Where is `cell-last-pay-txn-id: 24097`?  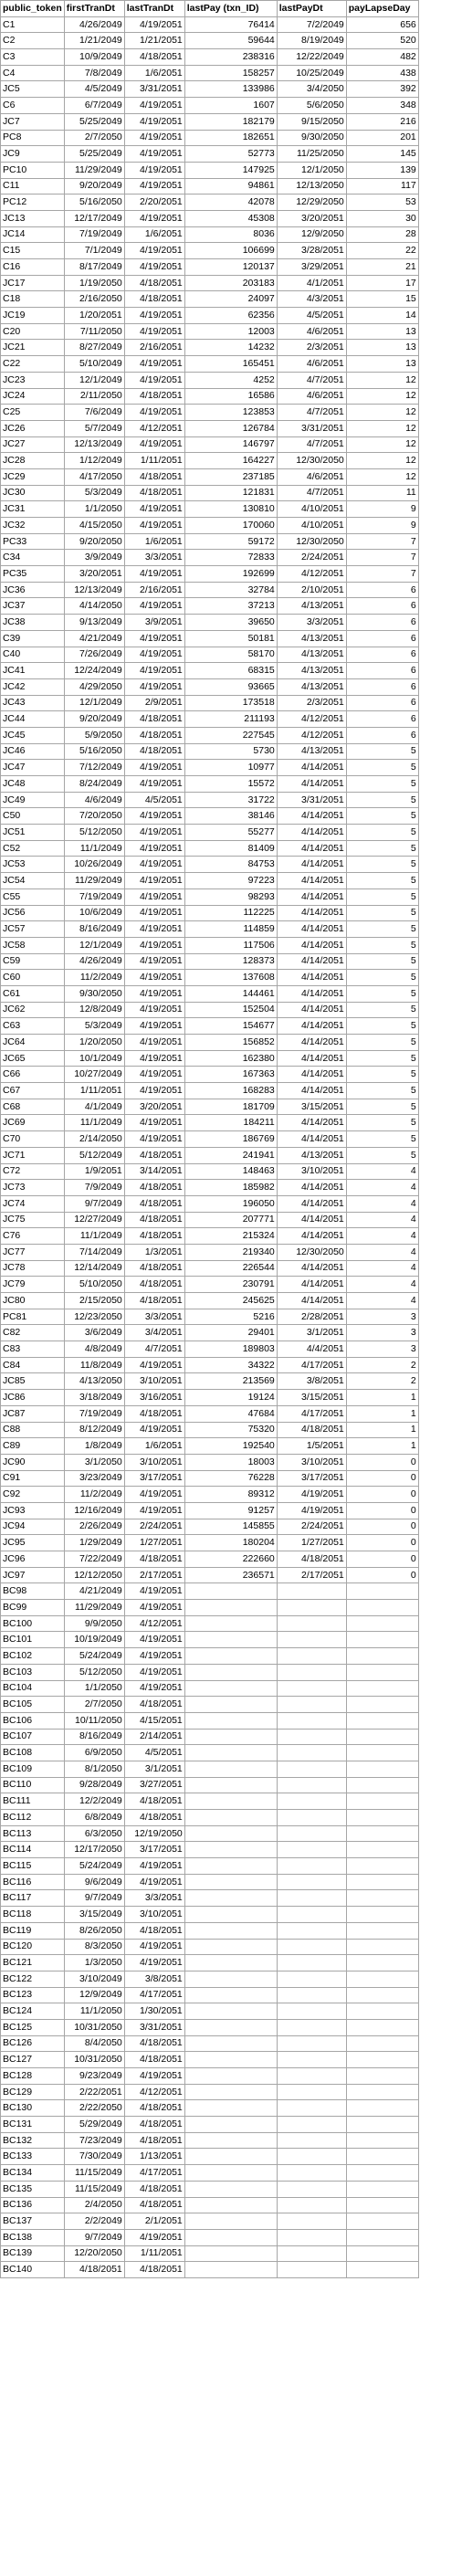 cell-last-pay-txn-id: 24097 is located at coordinates (231, 299).